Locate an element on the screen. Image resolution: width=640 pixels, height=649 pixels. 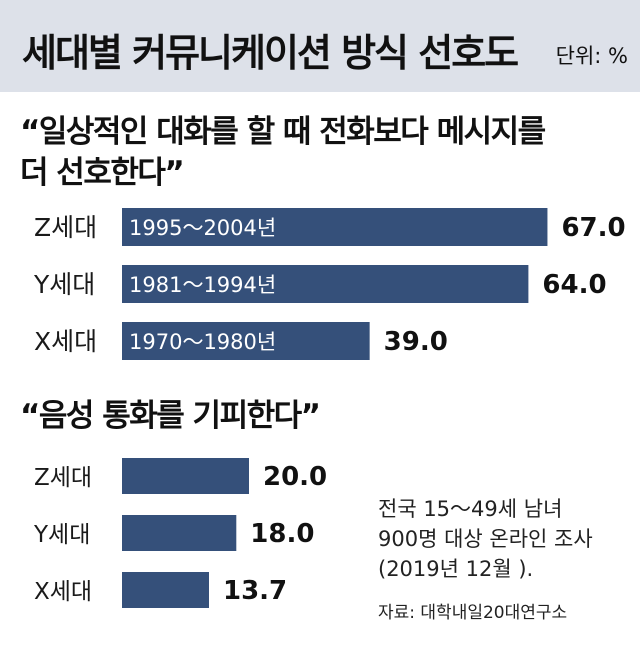
survey-note-line-2: 900명 대상 온라인 조사 is located at coordinates (485, 539).